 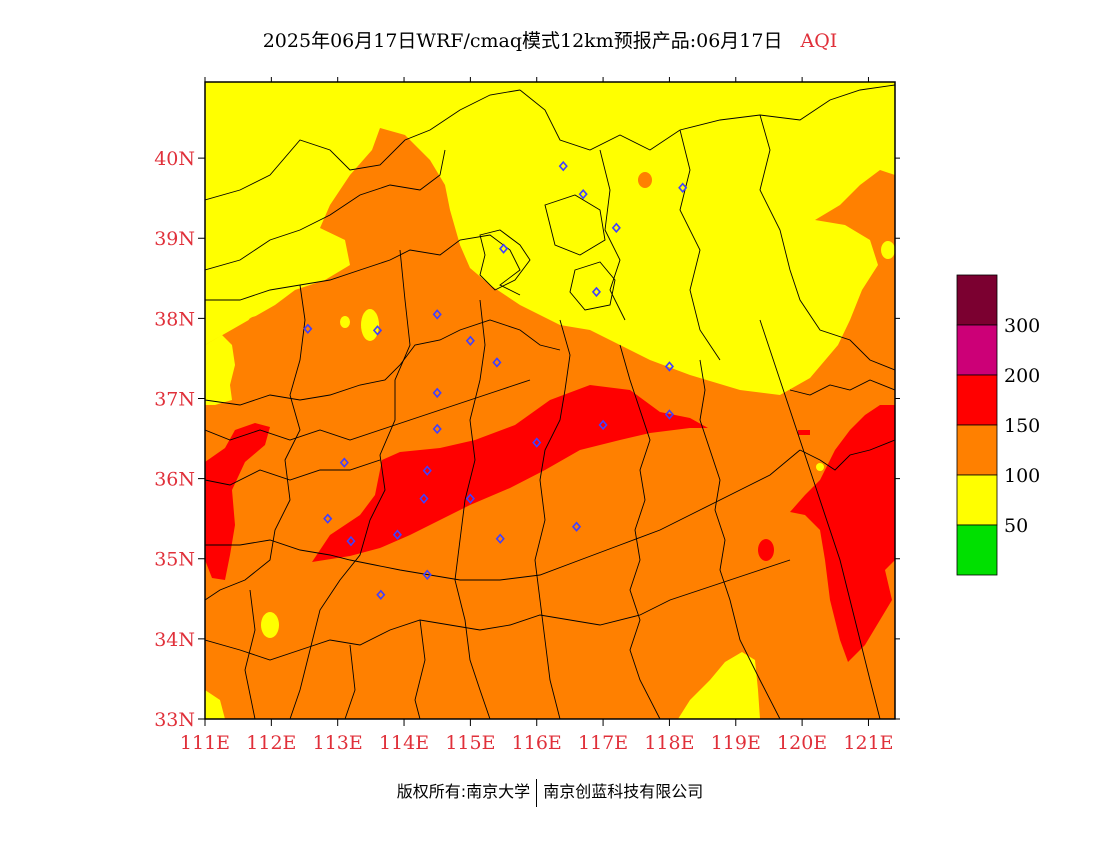 I want to click on legend-label: 100, so click(x=1022, y=476).